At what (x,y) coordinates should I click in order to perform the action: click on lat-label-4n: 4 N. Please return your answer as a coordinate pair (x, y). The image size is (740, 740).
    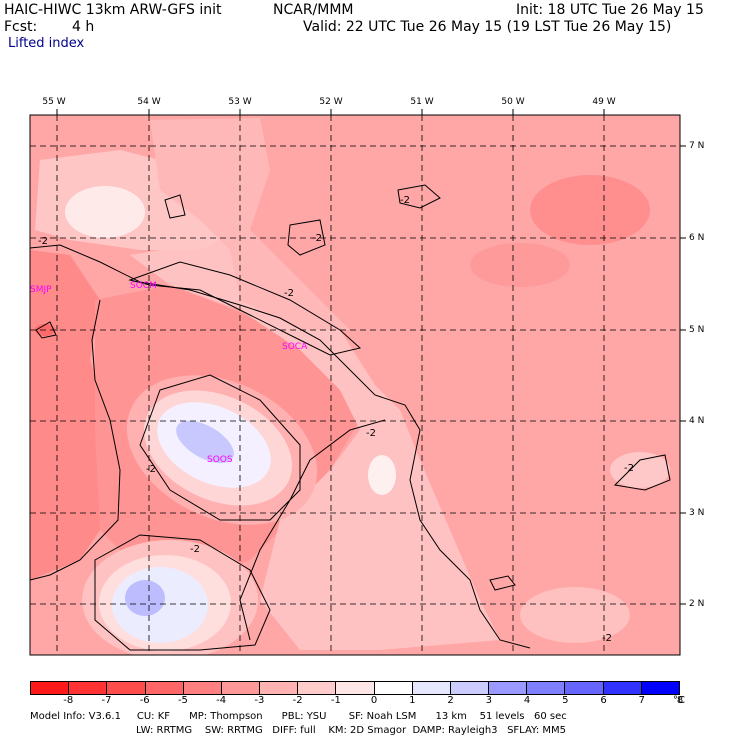
    Looking at the image, I should click on (697, 421).